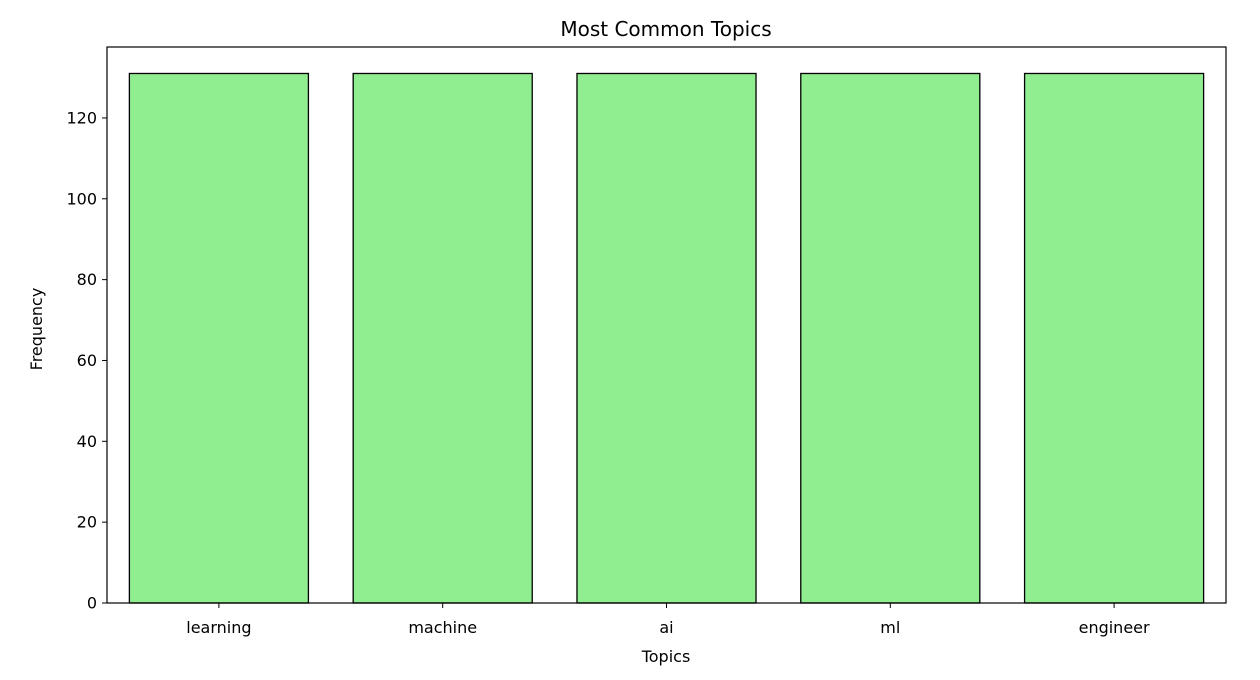  I want to click on y-tick-label: 40, so click(87, 441).